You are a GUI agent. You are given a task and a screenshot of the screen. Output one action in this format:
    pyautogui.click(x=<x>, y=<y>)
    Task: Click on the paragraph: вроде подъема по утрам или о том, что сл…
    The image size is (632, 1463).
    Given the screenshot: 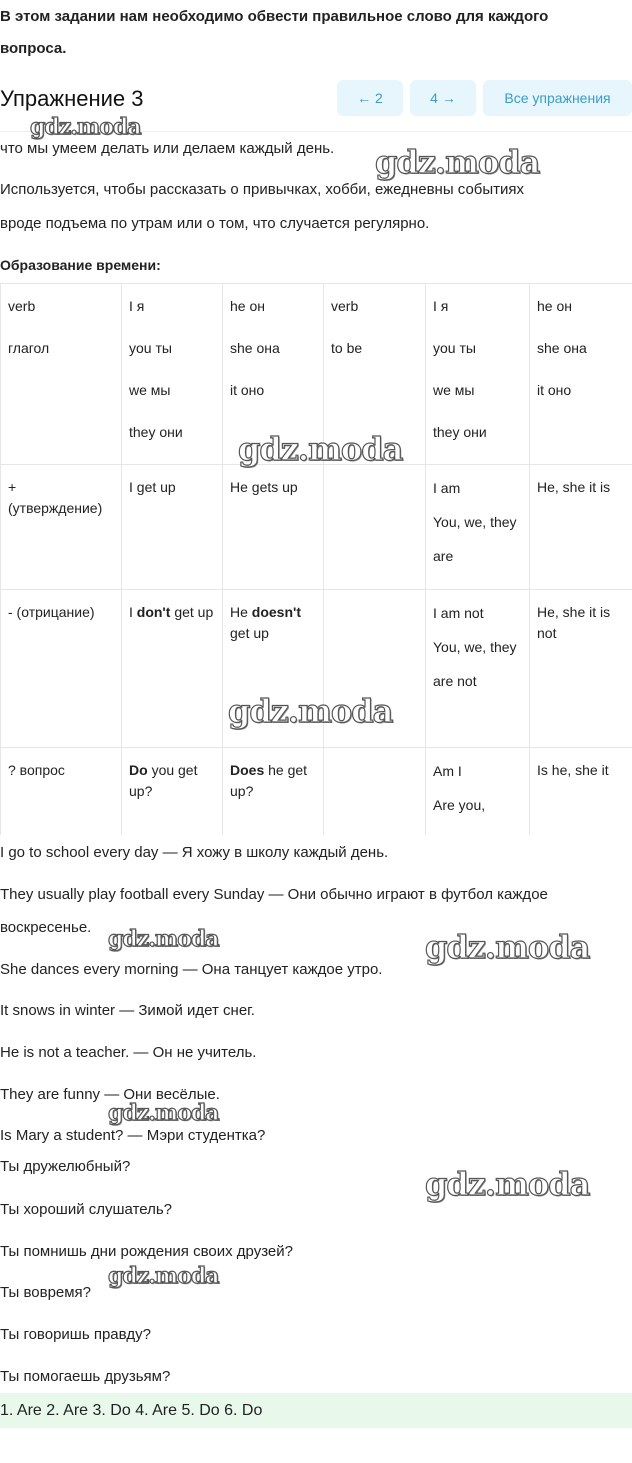 What is the action you would take?
    pyautogui.click(x=215, y=223)
    